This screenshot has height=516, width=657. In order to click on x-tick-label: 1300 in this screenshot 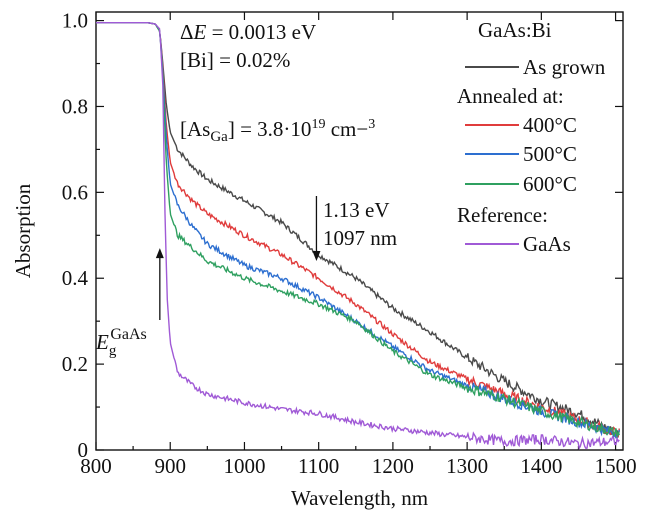, I will do `click(467, 466)`.